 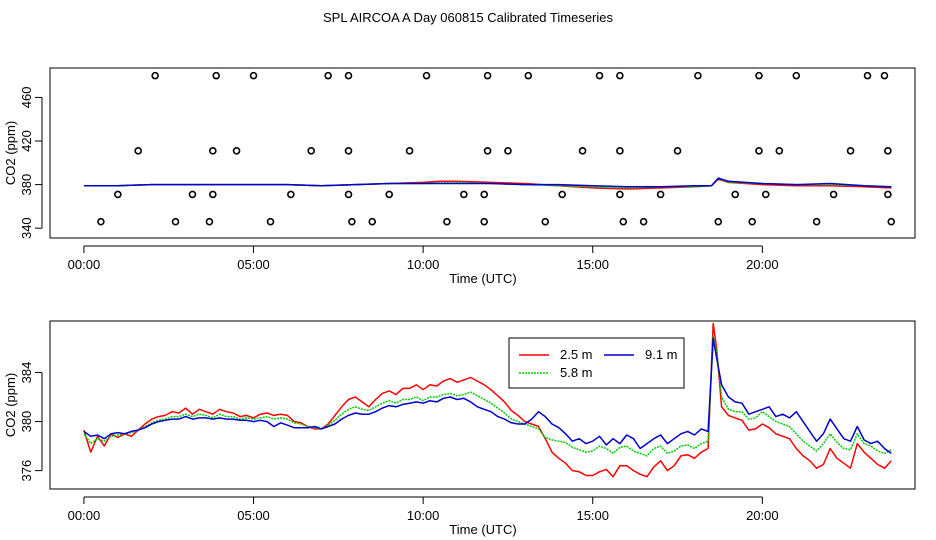 I want to click on top-x-tick-label: 05:00, so click(x=253, y=264).